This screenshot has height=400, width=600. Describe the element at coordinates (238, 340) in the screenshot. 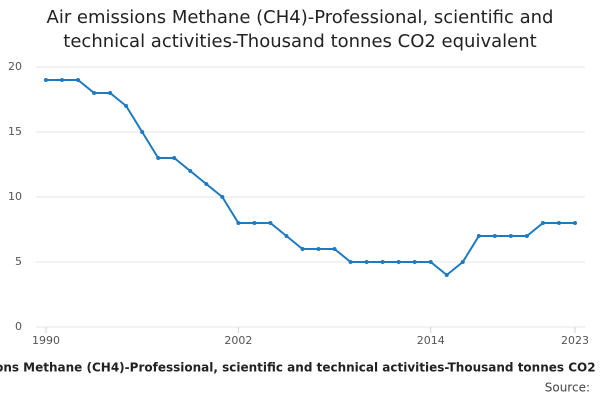

I see `x-tick-label: 2002` at that location.